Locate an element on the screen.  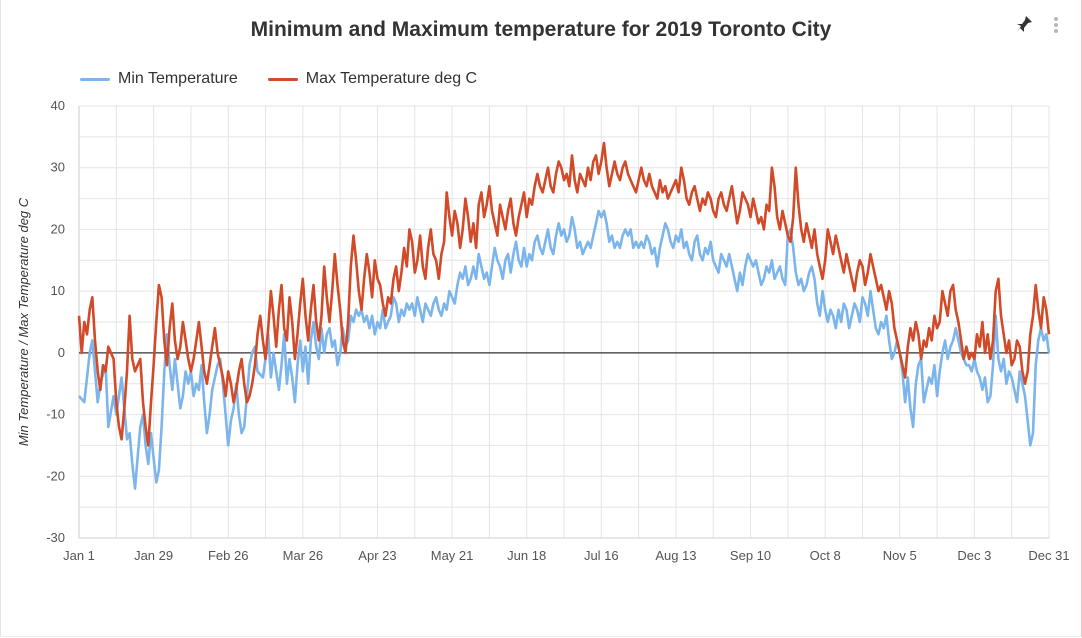
chart-toolbar is located at coordinates (1037, 25).